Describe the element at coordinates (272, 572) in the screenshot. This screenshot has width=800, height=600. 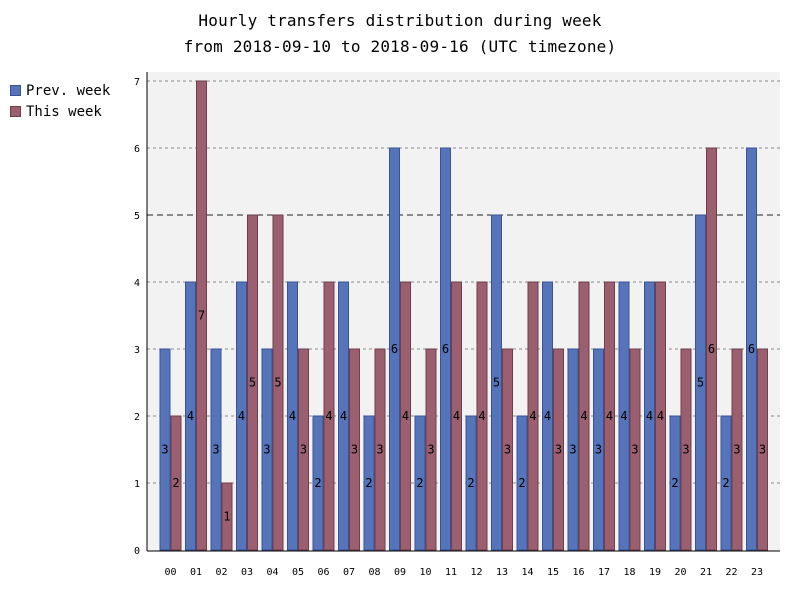
I see `x-tick-label: 04` at that location.